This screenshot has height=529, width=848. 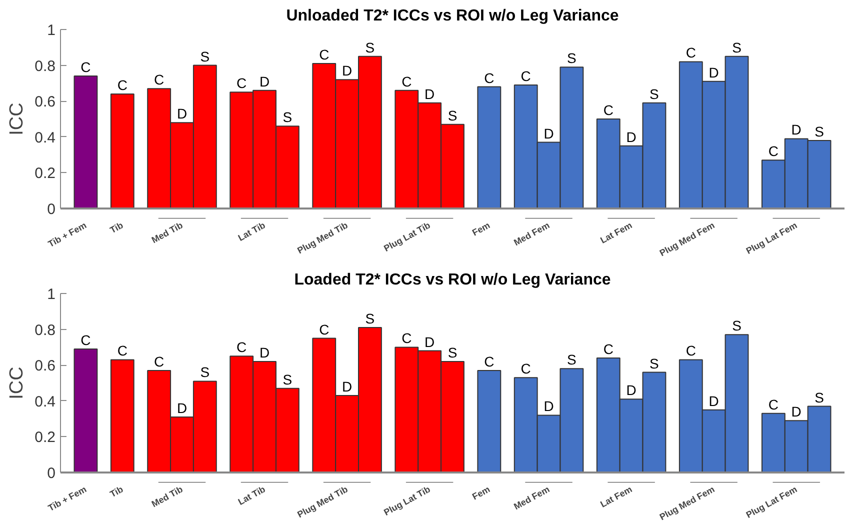 What do you see at coordinates (452, 16) in the screenshot?
I see `chart-title: Unloaded T2* ICCs vs ROI w/o Leg Variance` at bounding box center [452, 16].